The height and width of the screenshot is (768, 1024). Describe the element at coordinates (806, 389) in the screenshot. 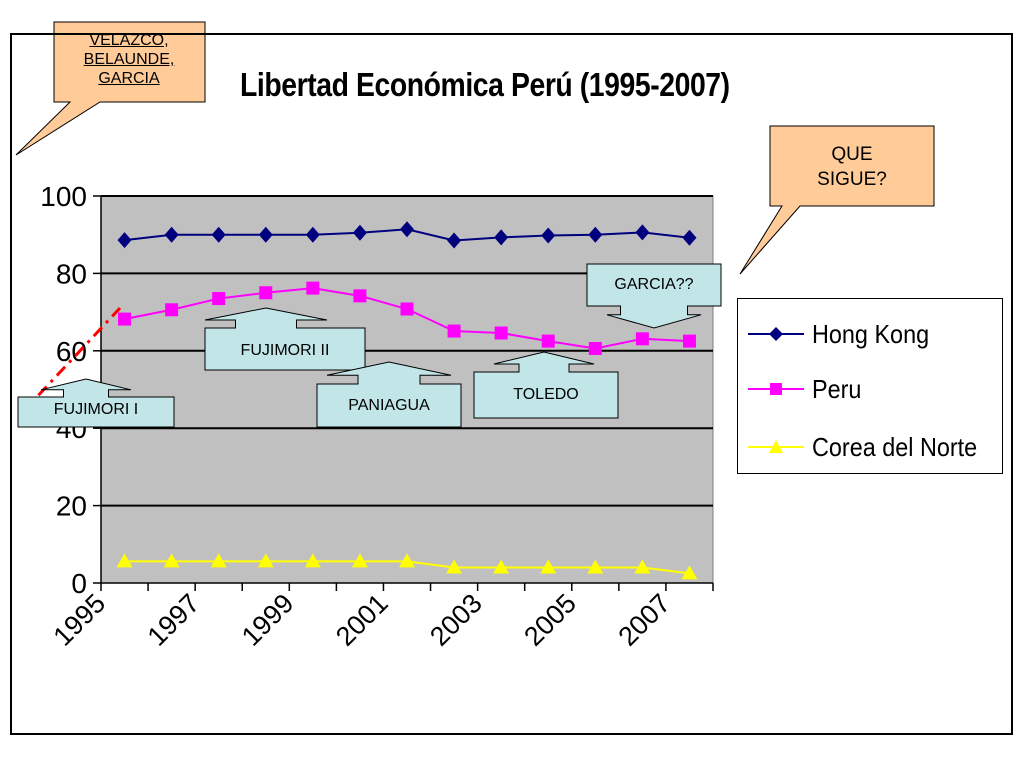

I see `legend-item-peru: Peru` at that location.